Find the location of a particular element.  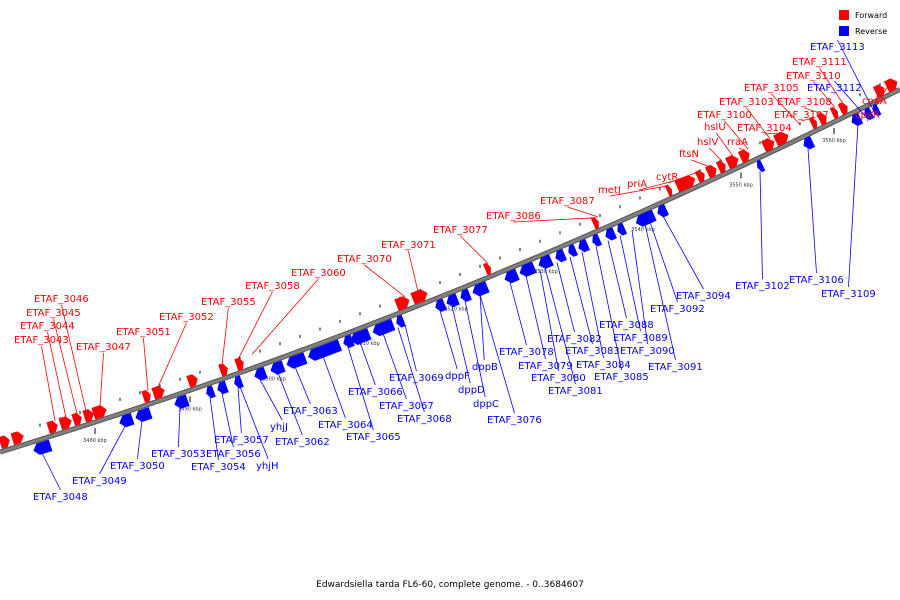

tick-label: 3490 kbp is located at coordinates (190, 409).